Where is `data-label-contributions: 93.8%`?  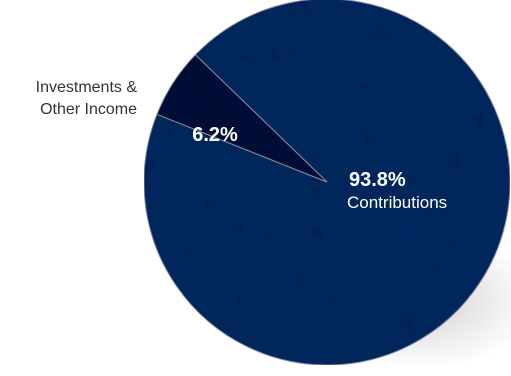 data-label-contributions: 93.8% is located at coordinates (377, 180).